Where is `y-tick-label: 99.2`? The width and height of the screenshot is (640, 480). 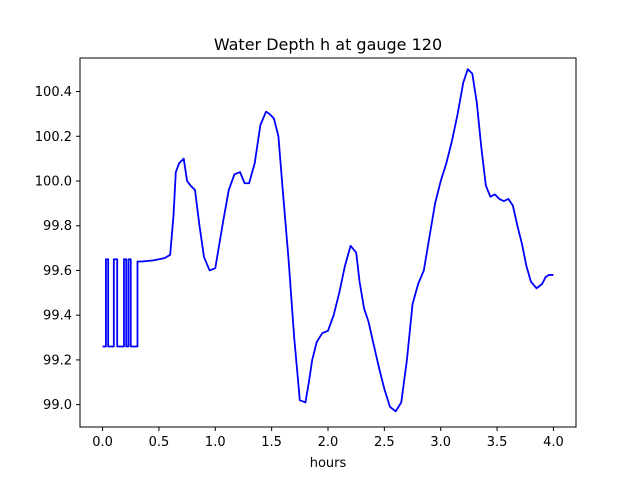 y-tick-label: 99.2 is located at coordinates (57, 360).